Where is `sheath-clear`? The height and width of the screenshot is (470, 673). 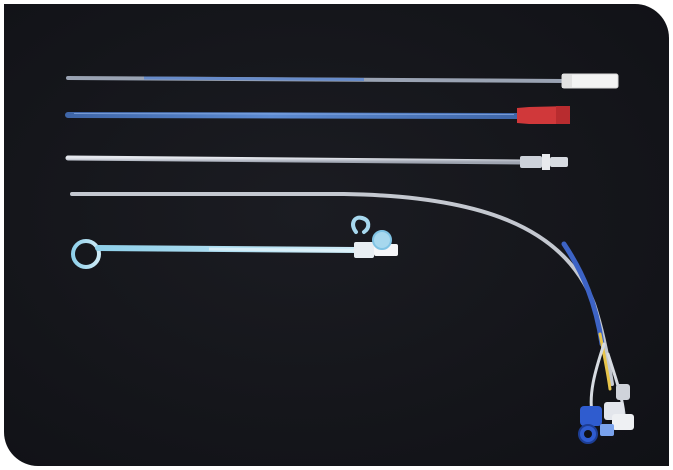
sheath-clear is located at coordinates (316, 162).